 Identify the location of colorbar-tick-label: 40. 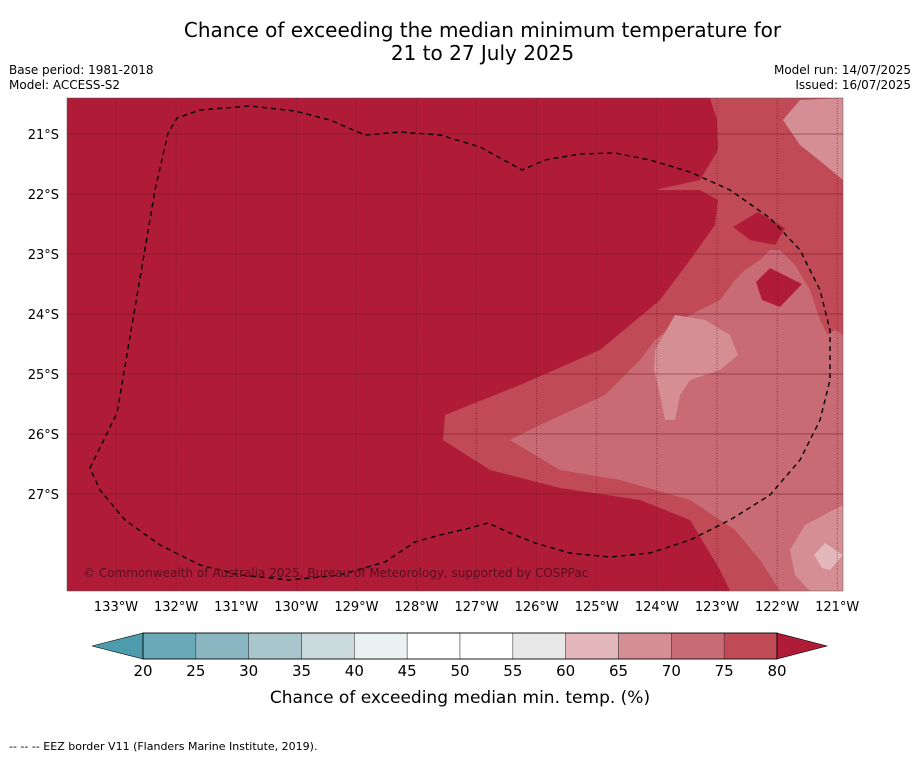
(354, 671).